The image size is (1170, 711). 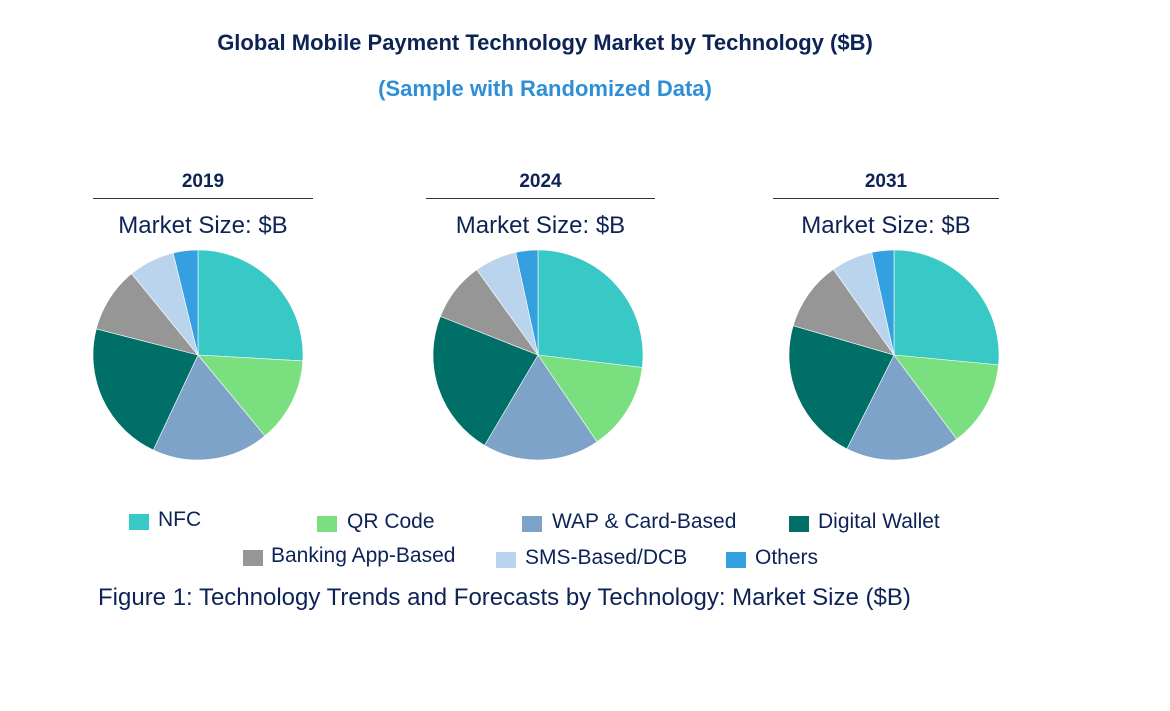 I want to click on legend-swatch-others, so click(x=736, y=560).